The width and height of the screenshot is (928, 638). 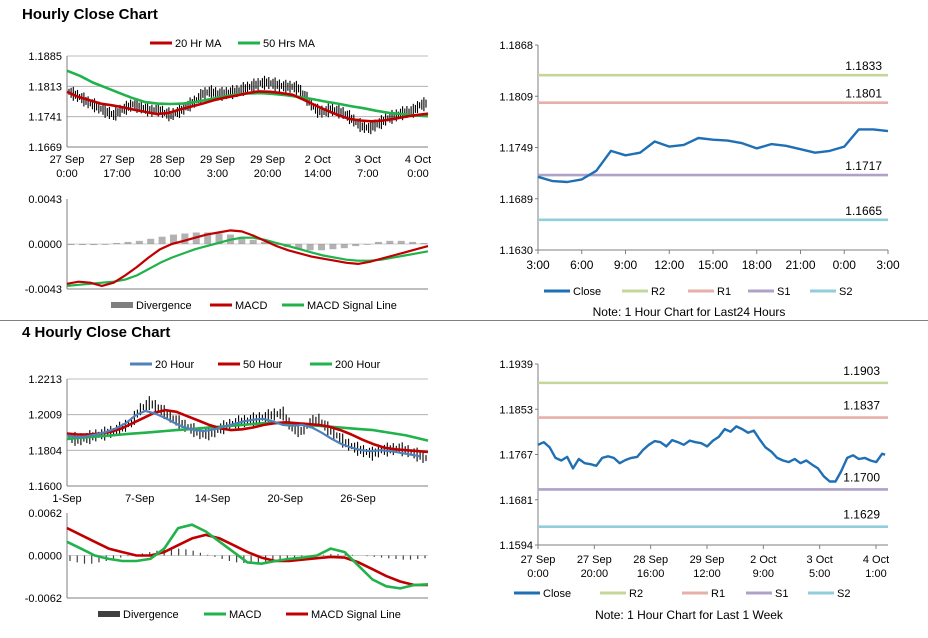 I want to click on hourly-price-x-tick: 2 Oct, so click(x=318, y=160).